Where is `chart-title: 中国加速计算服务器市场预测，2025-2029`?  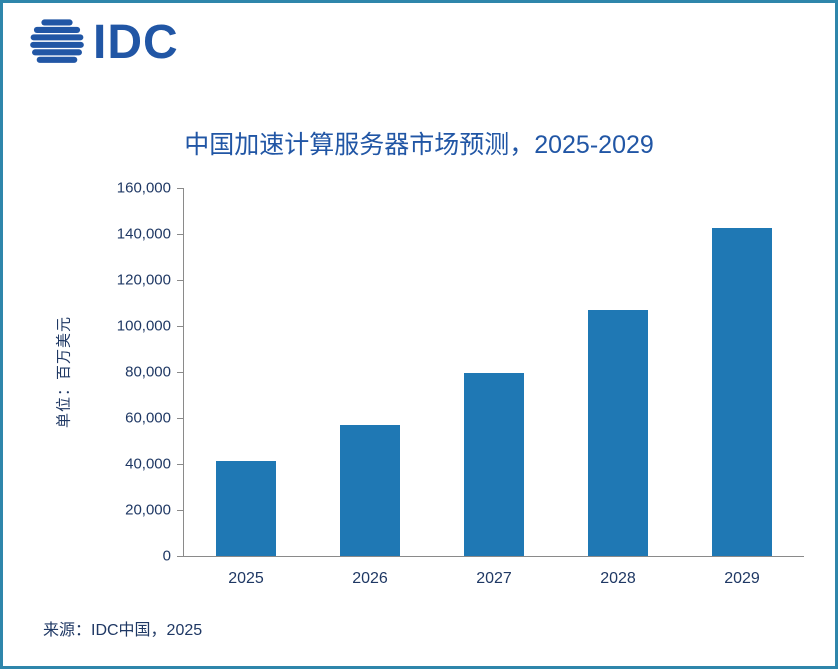
chart-title: 中国加速计算服务器市场预测，2025-2029 is located at coordinates (419, 145).